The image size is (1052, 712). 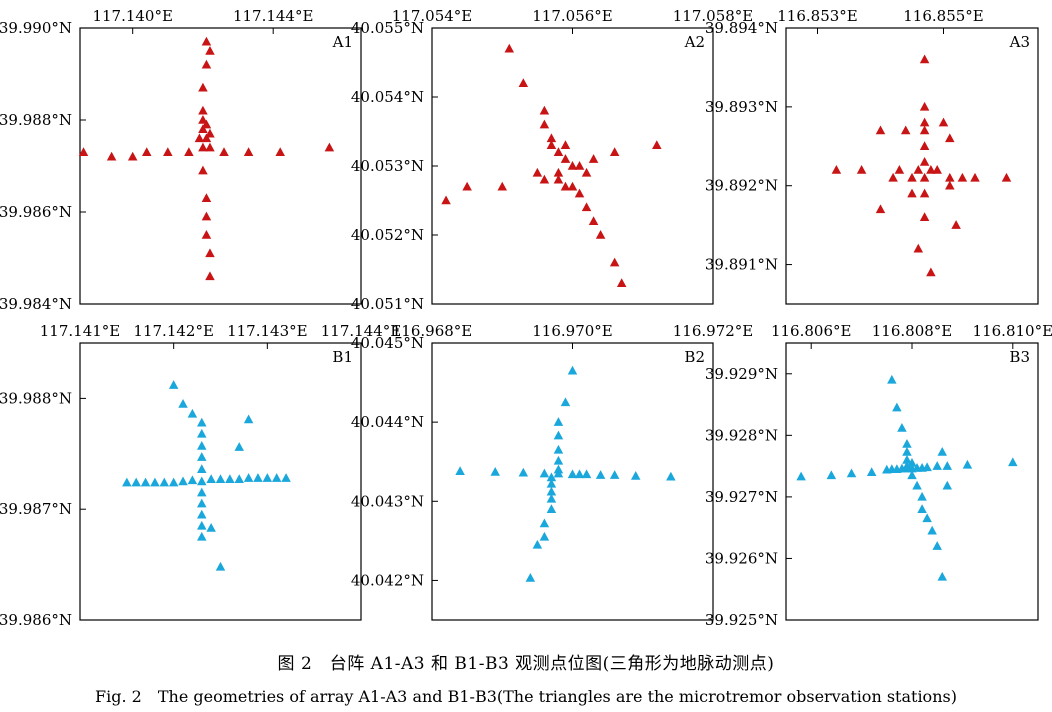 What do you see at coordinates (1019, 42) in the screenshot?
I see `panel-label: A3` at bounding box center [1019, 42].